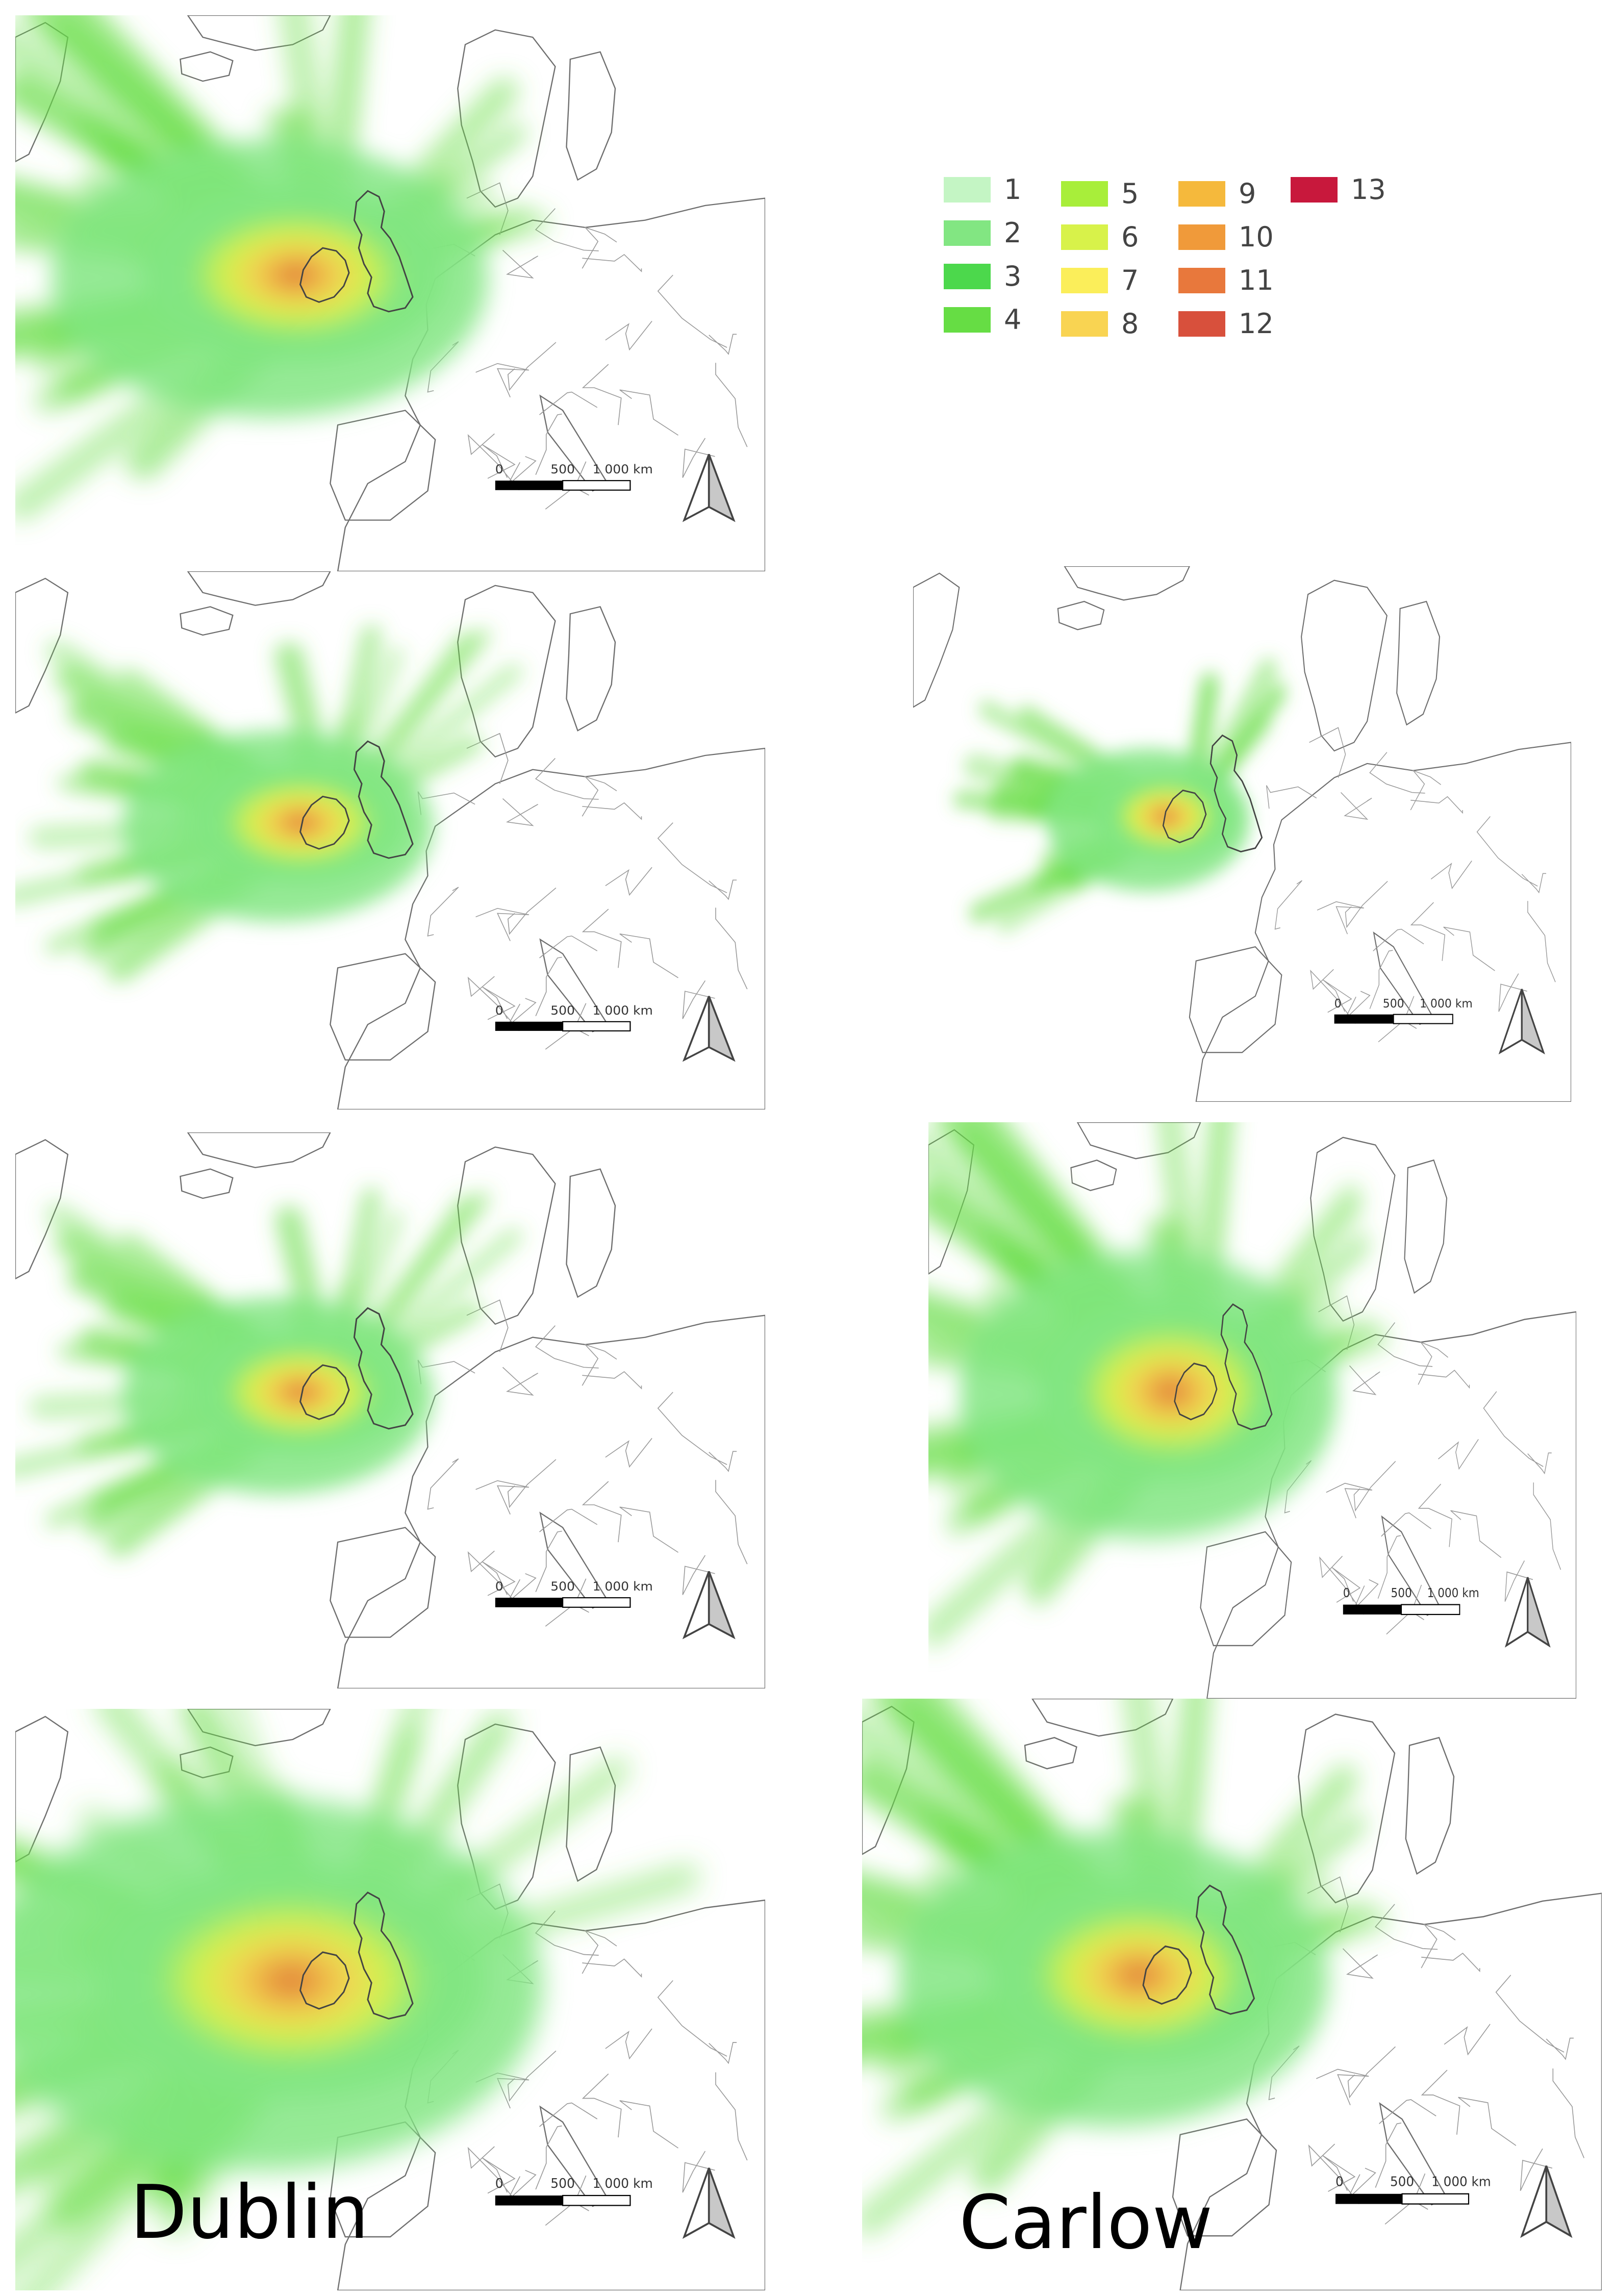  What do you see at coordinates (249, 2212) in the screenshot?
I see `site-label-dublin: Dublin` at bounding box center [249, 2212].